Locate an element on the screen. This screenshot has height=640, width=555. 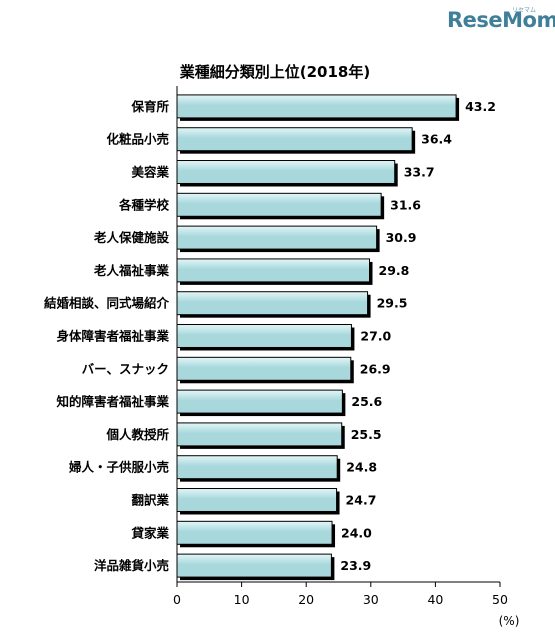
value-label: 25.5 is located at coordinates (366, 434).